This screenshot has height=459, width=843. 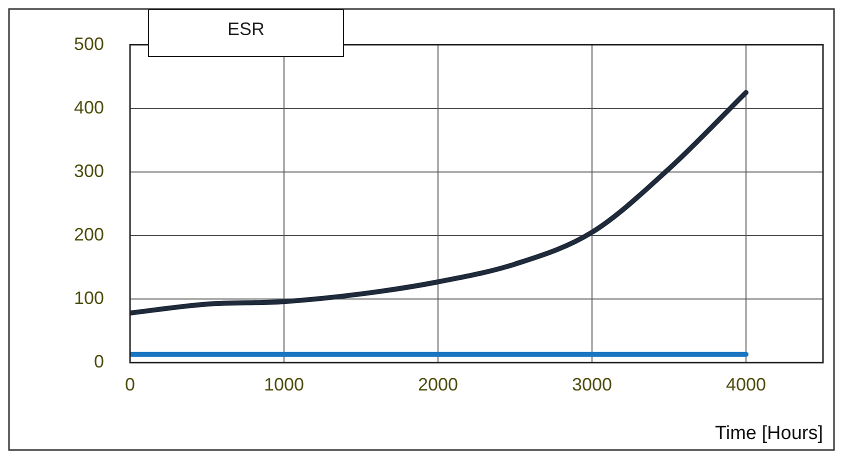 What do you see at coordinates (89, 234) in the screenshot?
I see `y-tick-label: 200` at bounding box center [89, 234].